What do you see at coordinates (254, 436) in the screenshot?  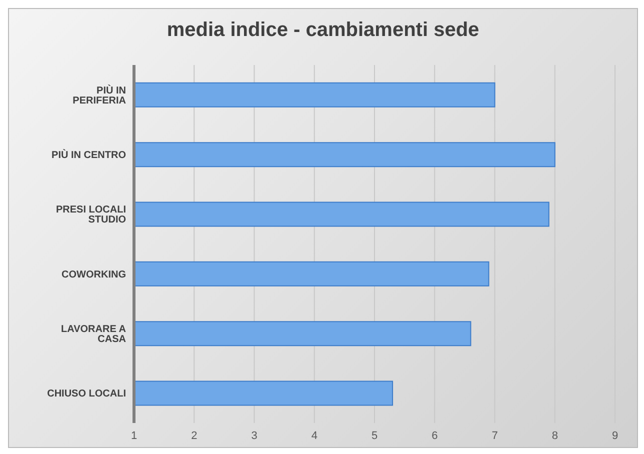 I see `x-tick-label: 3` at bounding box center [254, 436].